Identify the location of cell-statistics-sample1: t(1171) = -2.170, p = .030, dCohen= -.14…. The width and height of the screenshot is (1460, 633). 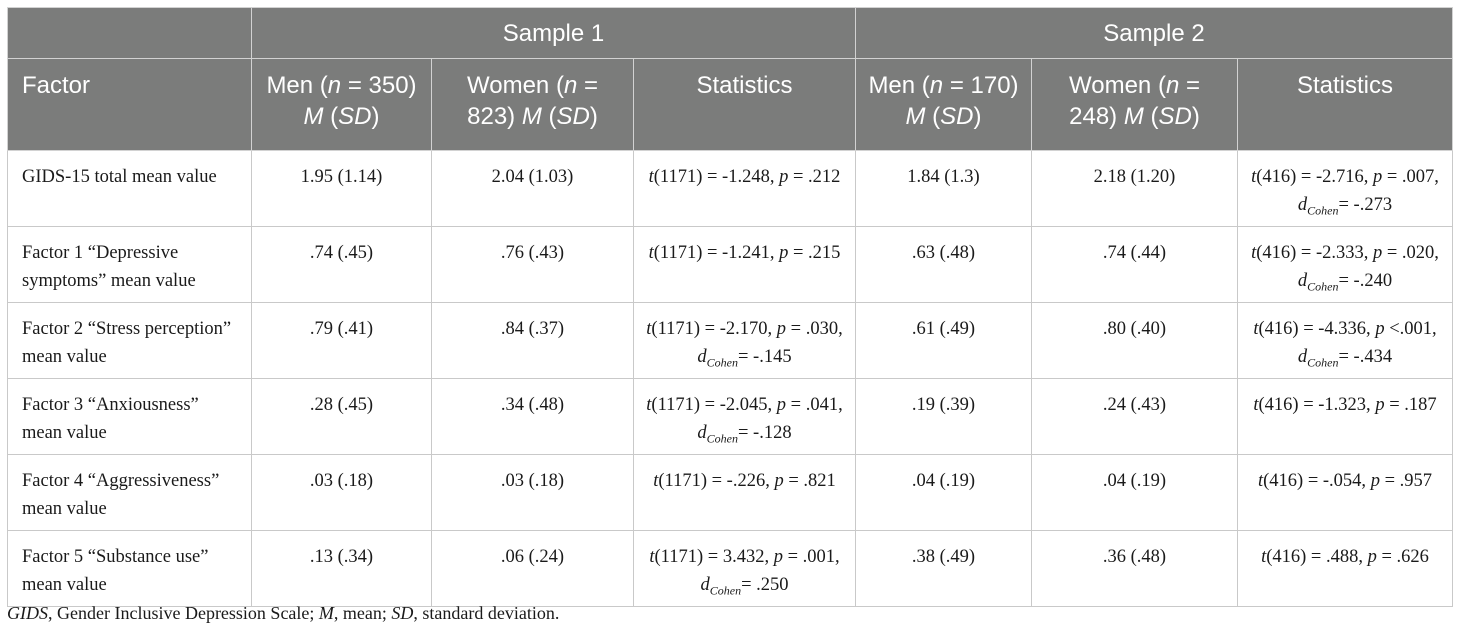
(744, 340).